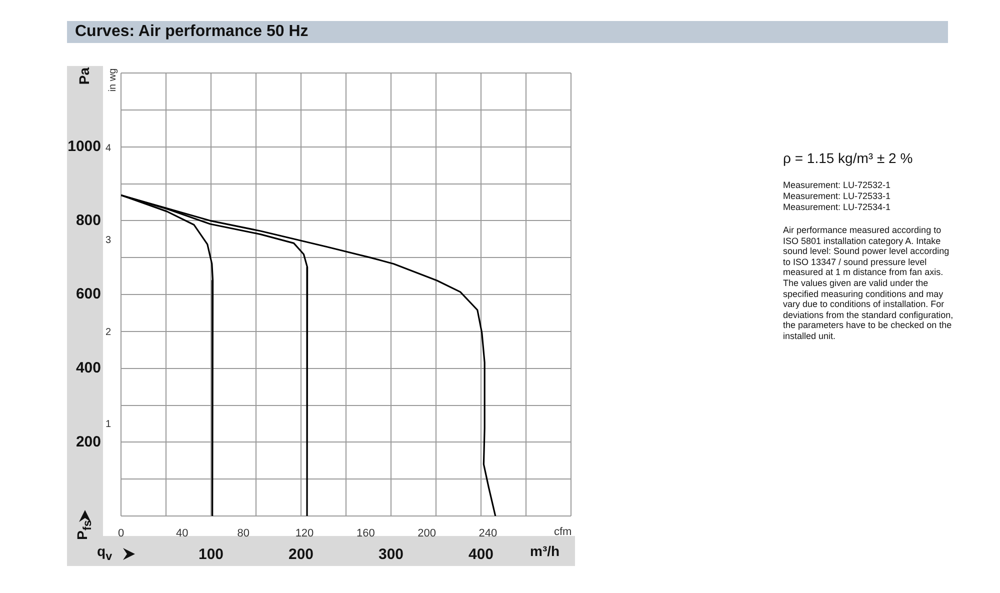 This screenshot has width=1000, height=593. Describe the element at coordinates (88, 220) in the screenshot. I see `y-tick-label: 800` at that location.